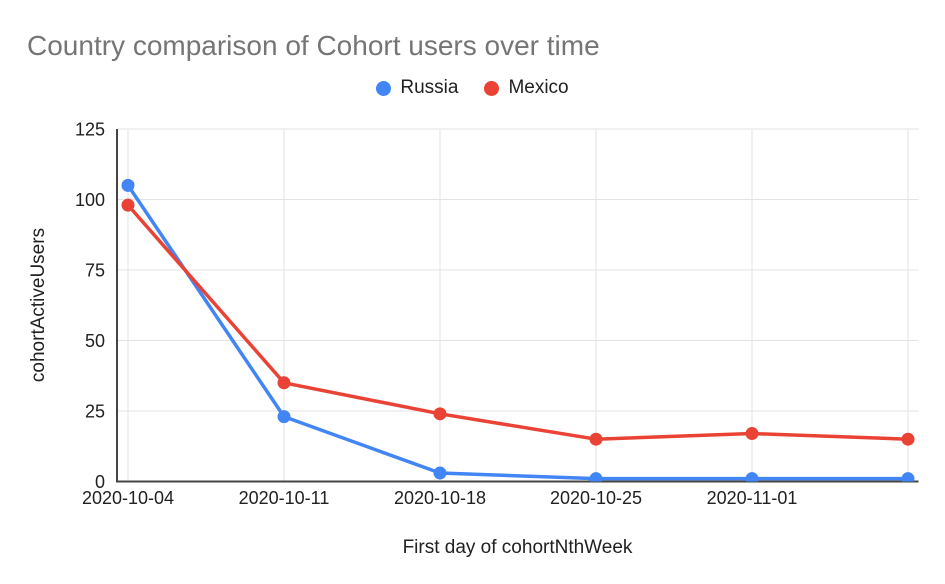 The width and height of the screenshot is (945, 584). Describe the element at coordinates (284, 498) in the screenshot. I see `x-tick-label-1: 2020-10-11` at that location.